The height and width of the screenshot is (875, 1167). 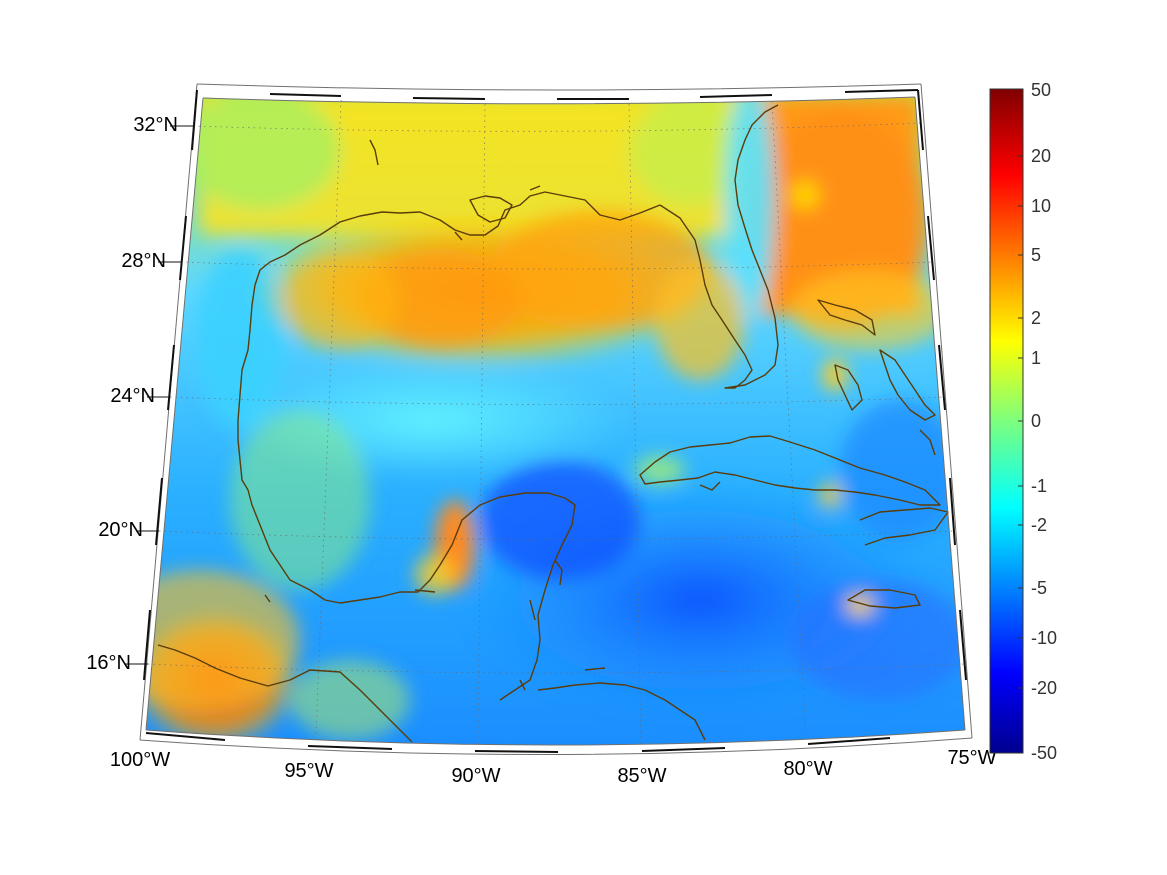 I want to click on lat-labels: 32°N 28°N 24°N 20°N 16°N, so click(x=139, y=394).